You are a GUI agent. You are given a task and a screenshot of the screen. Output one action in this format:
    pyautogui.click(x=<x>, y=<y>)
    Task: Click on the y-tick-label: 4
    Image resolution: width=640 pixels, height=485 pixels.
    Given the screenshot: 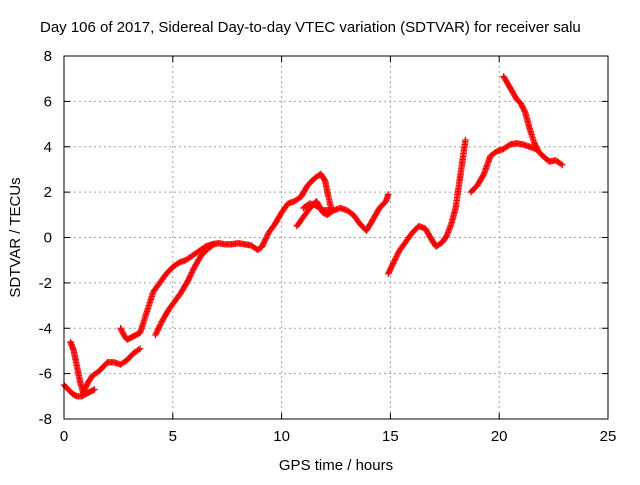 What is the action you would take?
    pyautogui.click(x=48, y=147)
    